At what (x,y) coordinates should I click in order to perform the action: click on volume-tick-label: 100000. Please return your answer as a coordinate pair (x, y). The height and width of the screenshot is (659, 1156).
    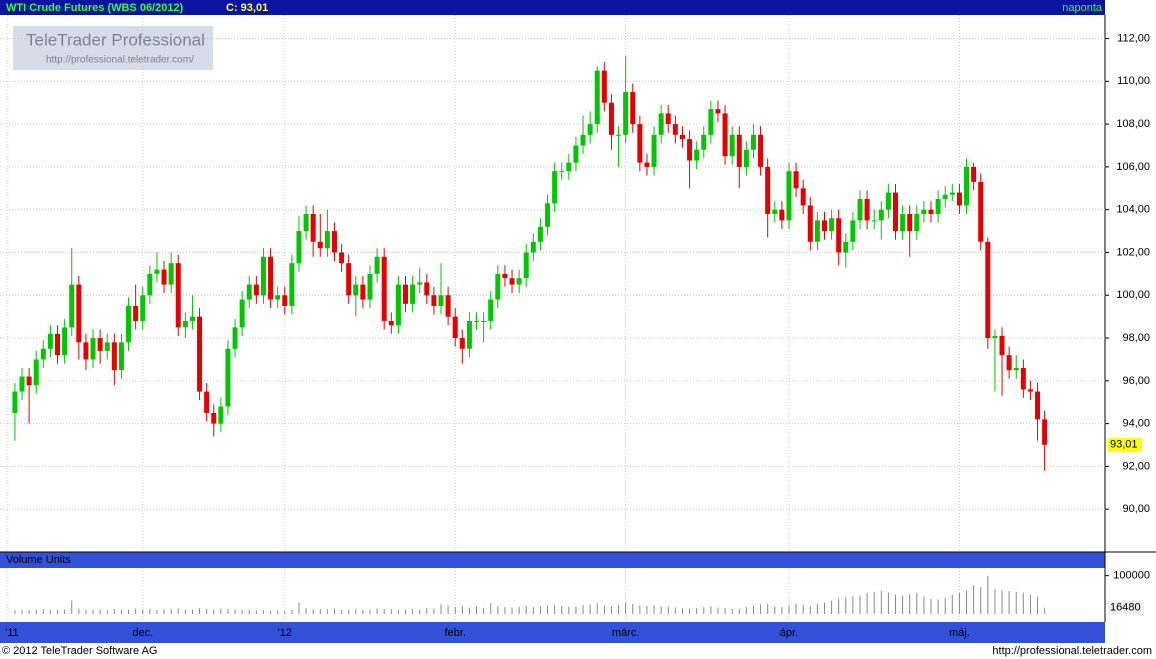
    Looking at the image, I should click on (1131, 576).